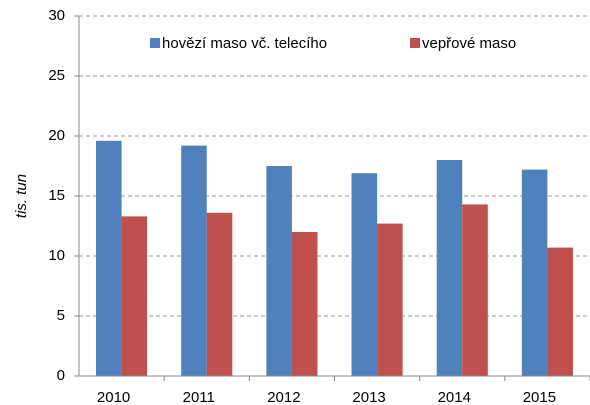  What do you see at coordinates (113, 397) in the screenshot?
I see `x-tick-label: 2010` at bounding box center [113, 397].